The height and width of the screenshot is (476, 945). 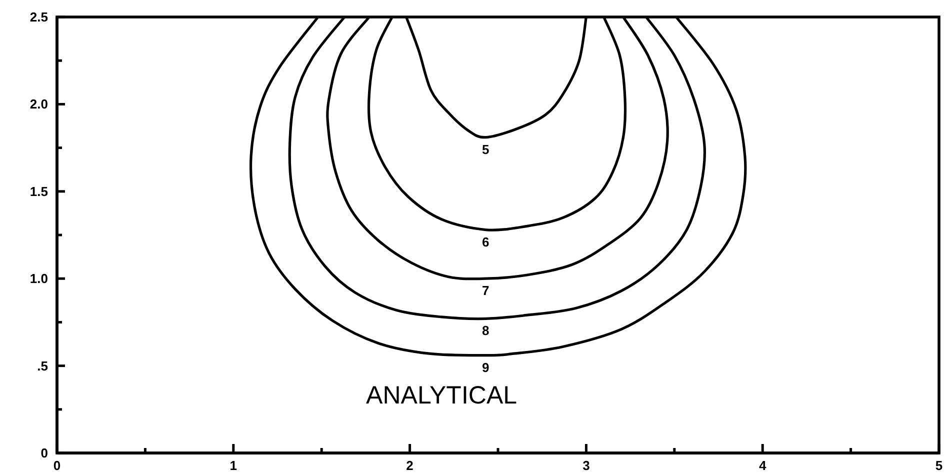 What do you see at coordinates (57, 465) in the screenshot?
I see `x-tick-label: 0` at bounding box center [57, 465].